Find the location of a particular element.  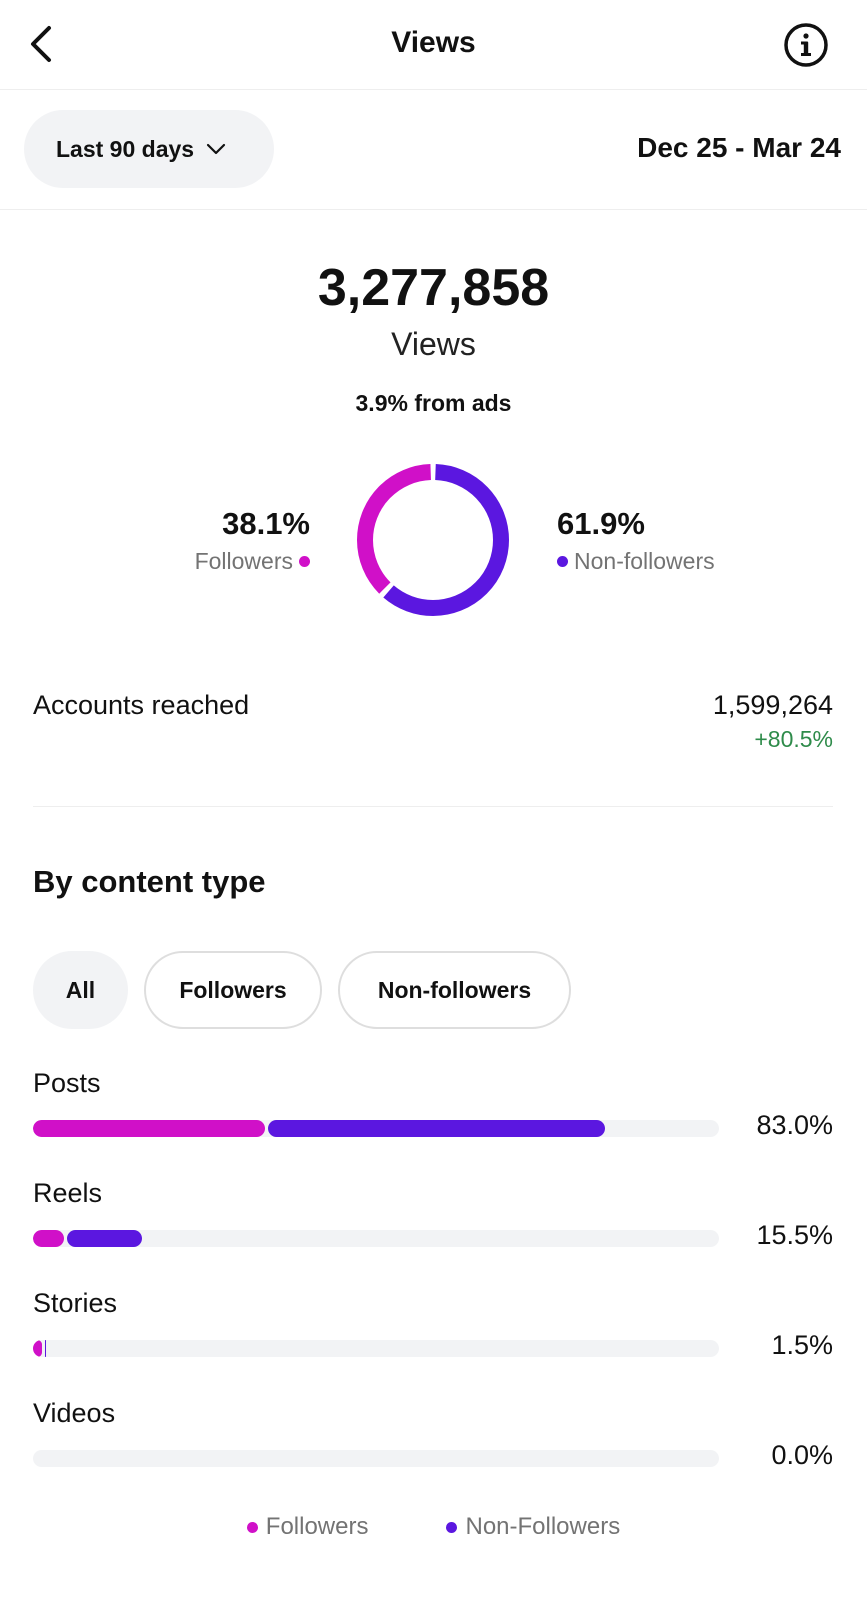

views-donut-chart is located at coordinates (433, 540).